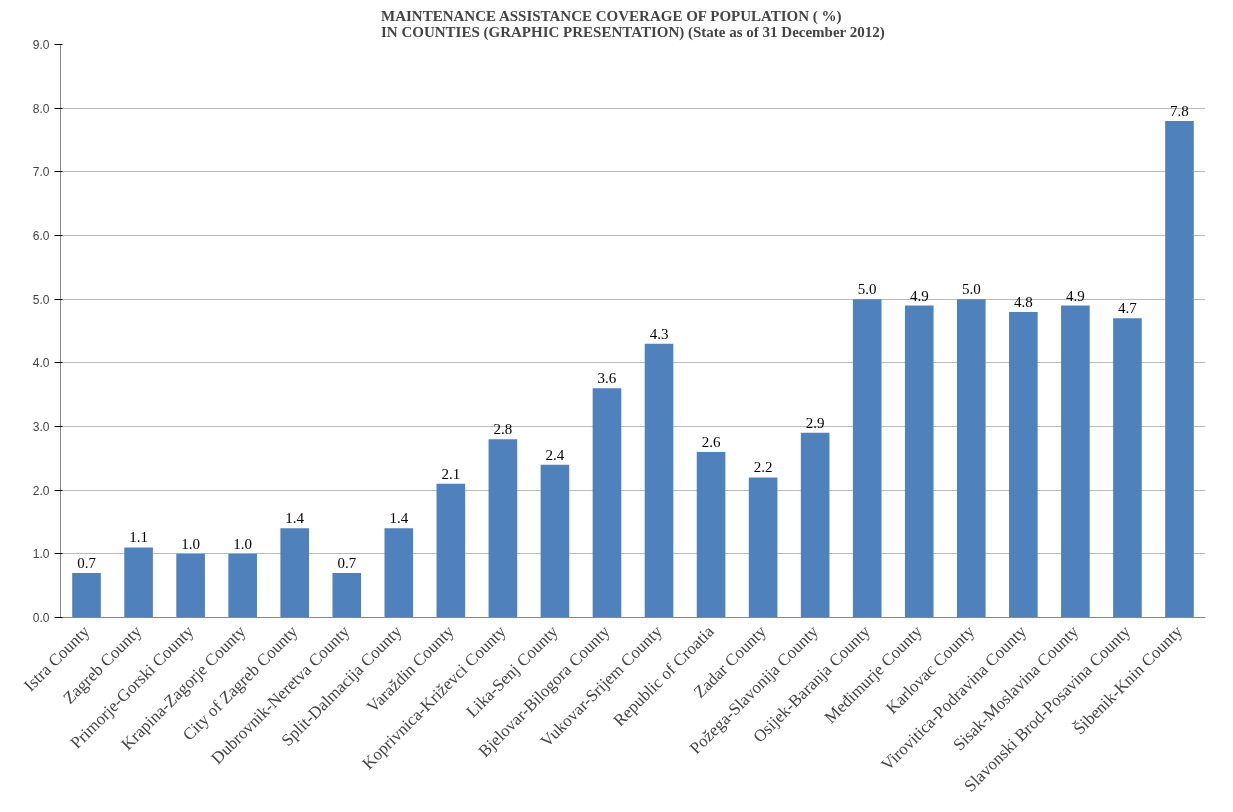 Image resolution: width=1233 pixels, height=812 pixels. Describe the element at coordinates (607, 378) in the screenshot. I see `data-label: 3.6` at that location.